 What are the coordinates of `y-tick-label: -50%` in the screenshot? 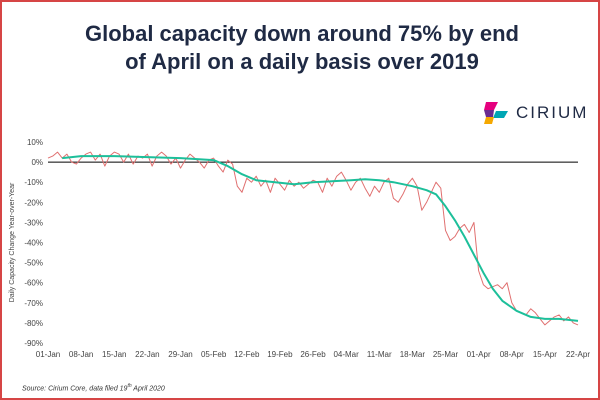 It's located at (33, 263).